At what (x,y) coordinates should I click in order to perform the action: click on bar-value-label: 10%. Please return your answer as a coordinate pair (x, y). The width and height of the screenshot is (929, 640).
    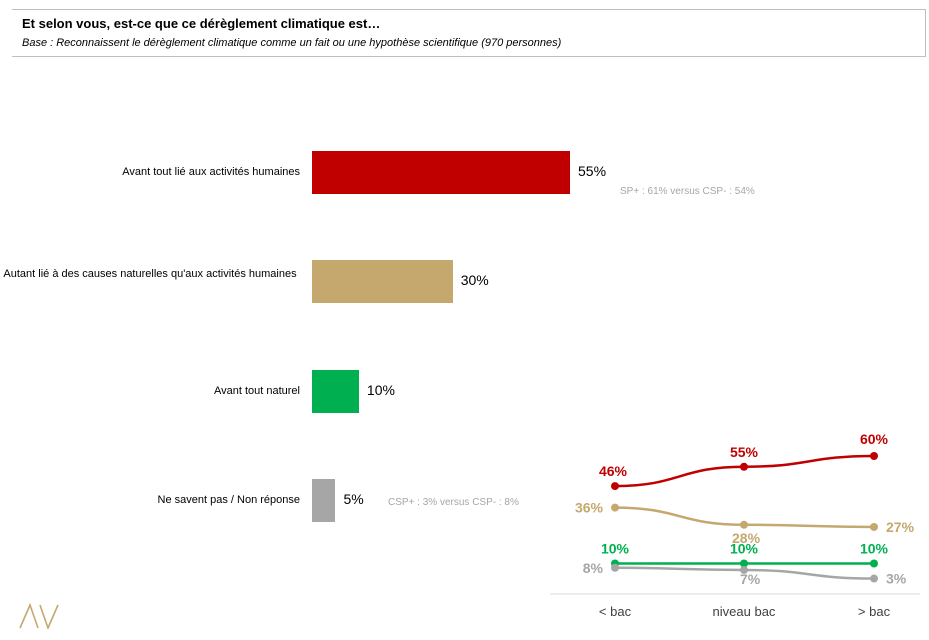
    Looking at the image, I should click on (380, 390).